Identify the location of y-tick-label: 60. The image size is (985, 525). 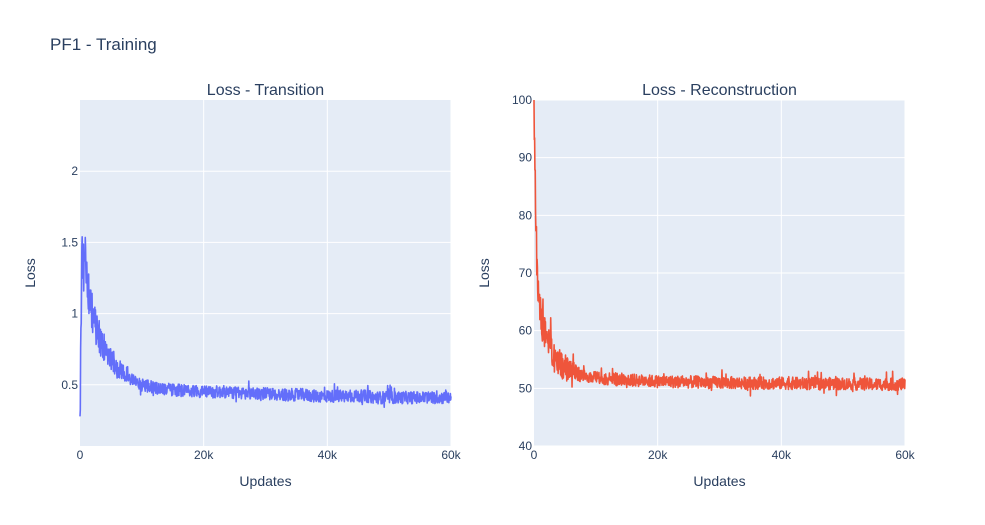
(526, 331).